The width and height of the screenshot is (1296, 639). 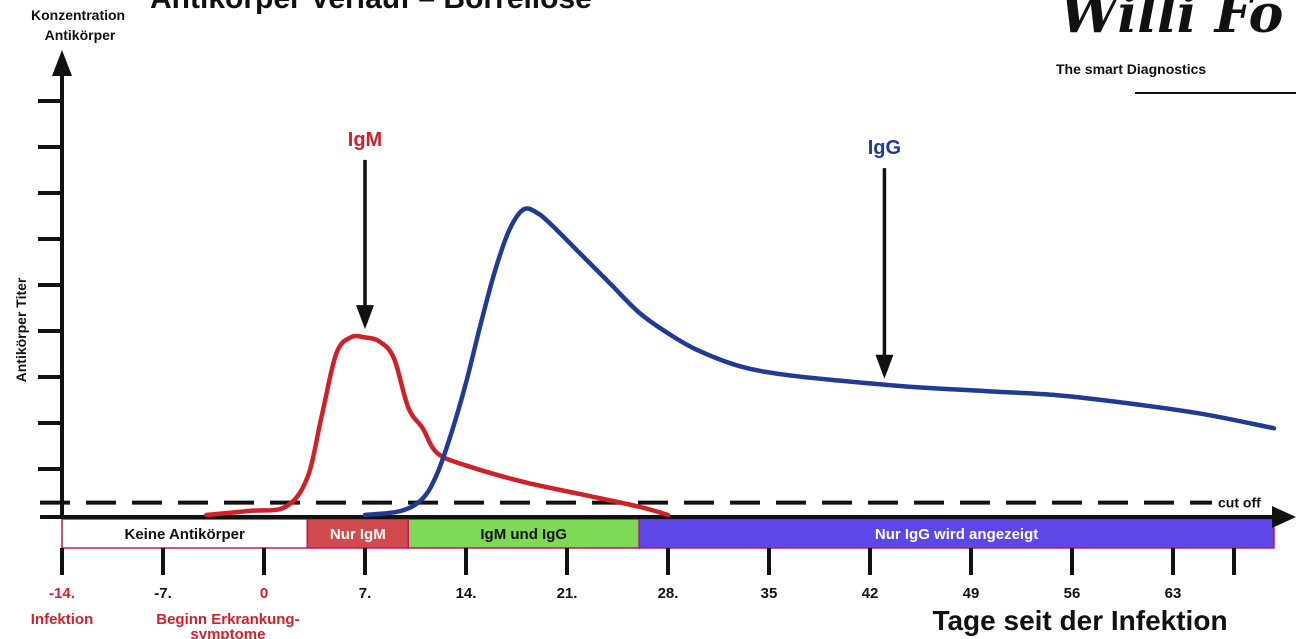 I want to click on y-axis-side-label: Antikörper Titer, so click(x=21, y=329).